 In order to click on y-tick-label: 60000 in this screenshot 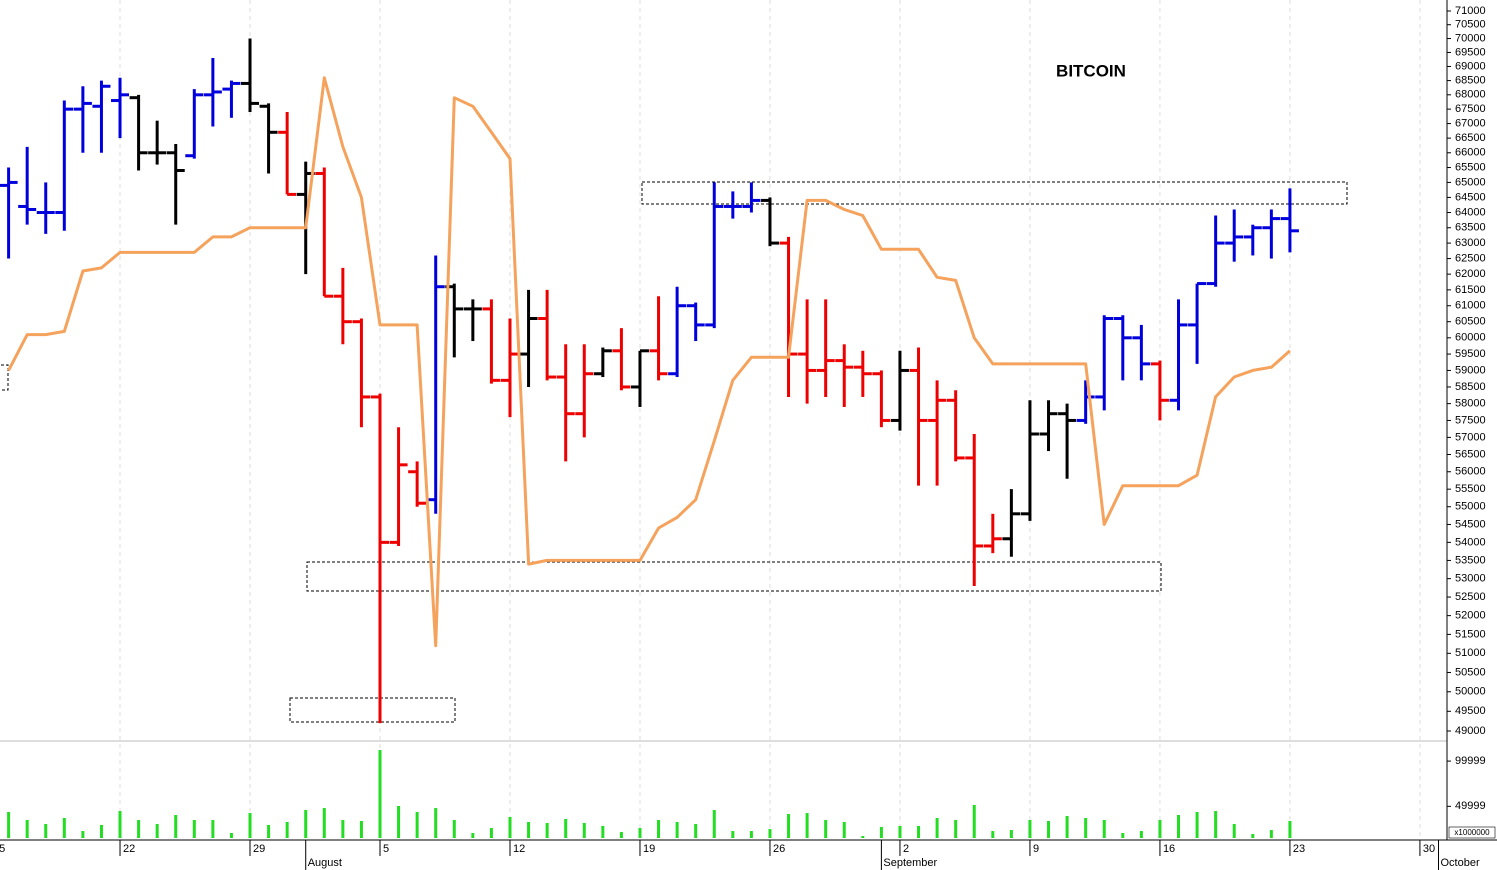, I will do `click(1470, 338)`.